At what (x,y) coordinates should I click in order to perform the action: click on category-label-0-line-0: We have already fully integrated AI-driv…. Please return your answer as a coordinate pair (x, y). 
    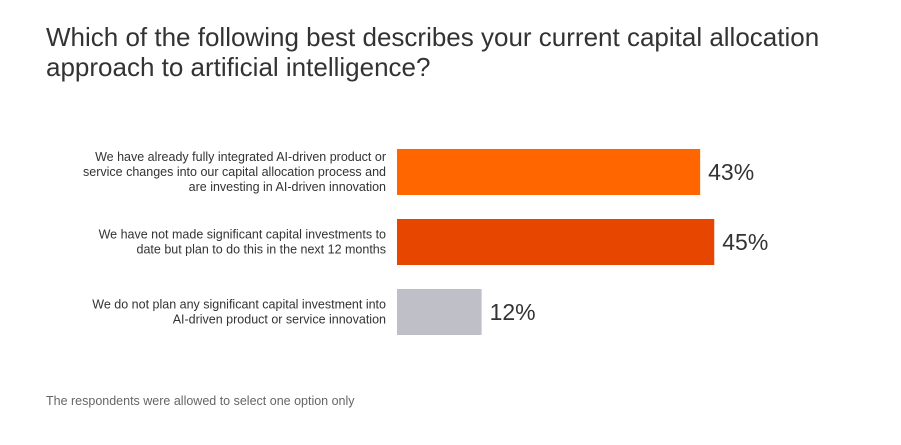
    Looking at the image, I should click on (240, 157).